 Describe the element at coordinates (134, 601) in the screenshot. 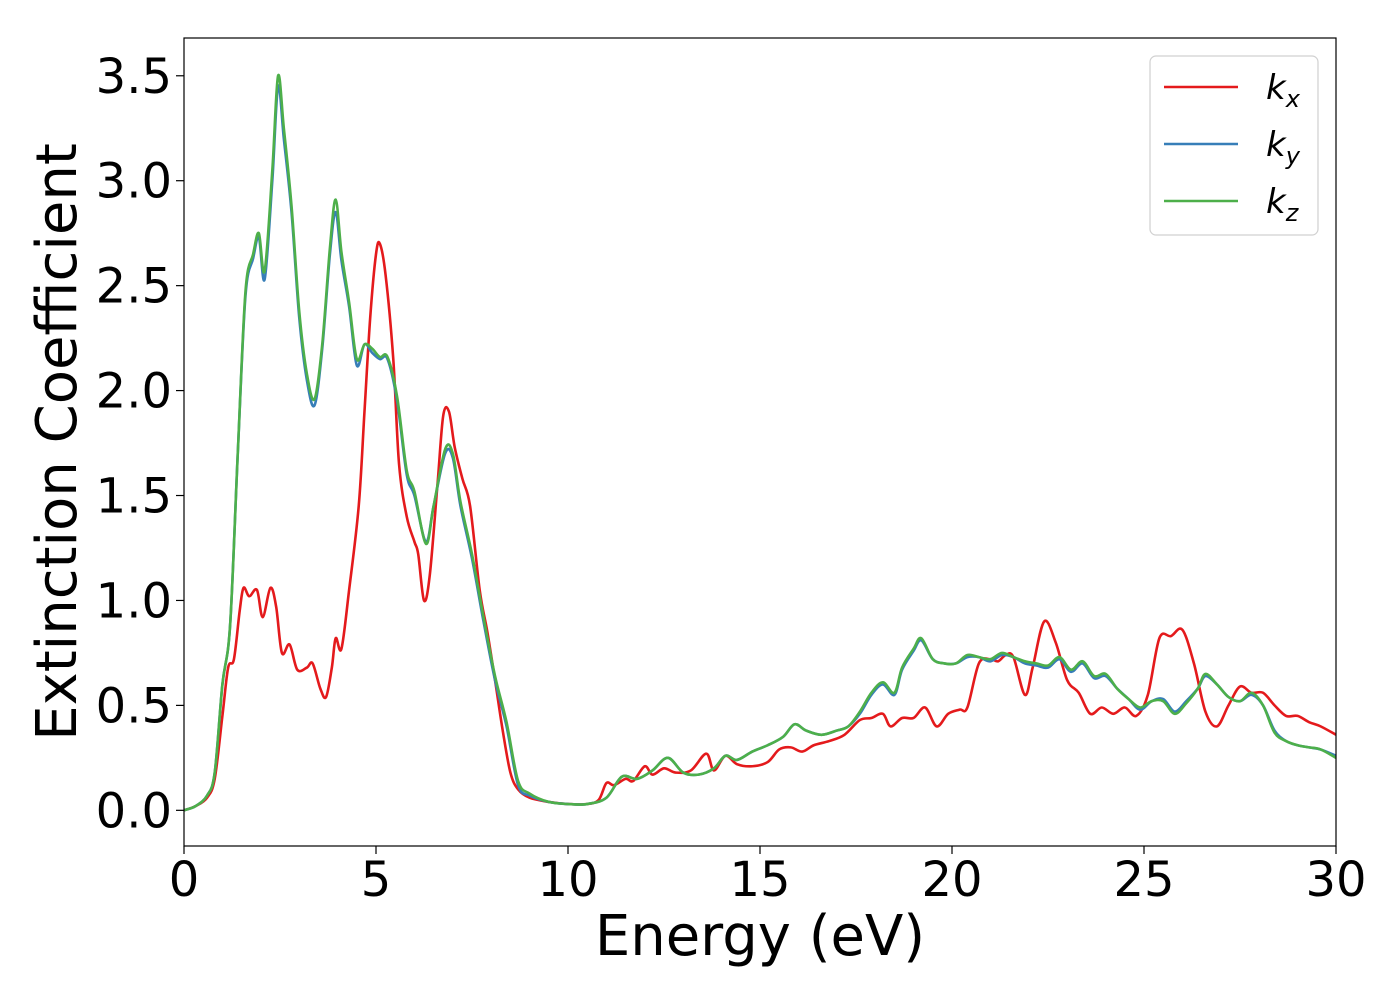

I see `y-tick-label: 1.0` at that location.